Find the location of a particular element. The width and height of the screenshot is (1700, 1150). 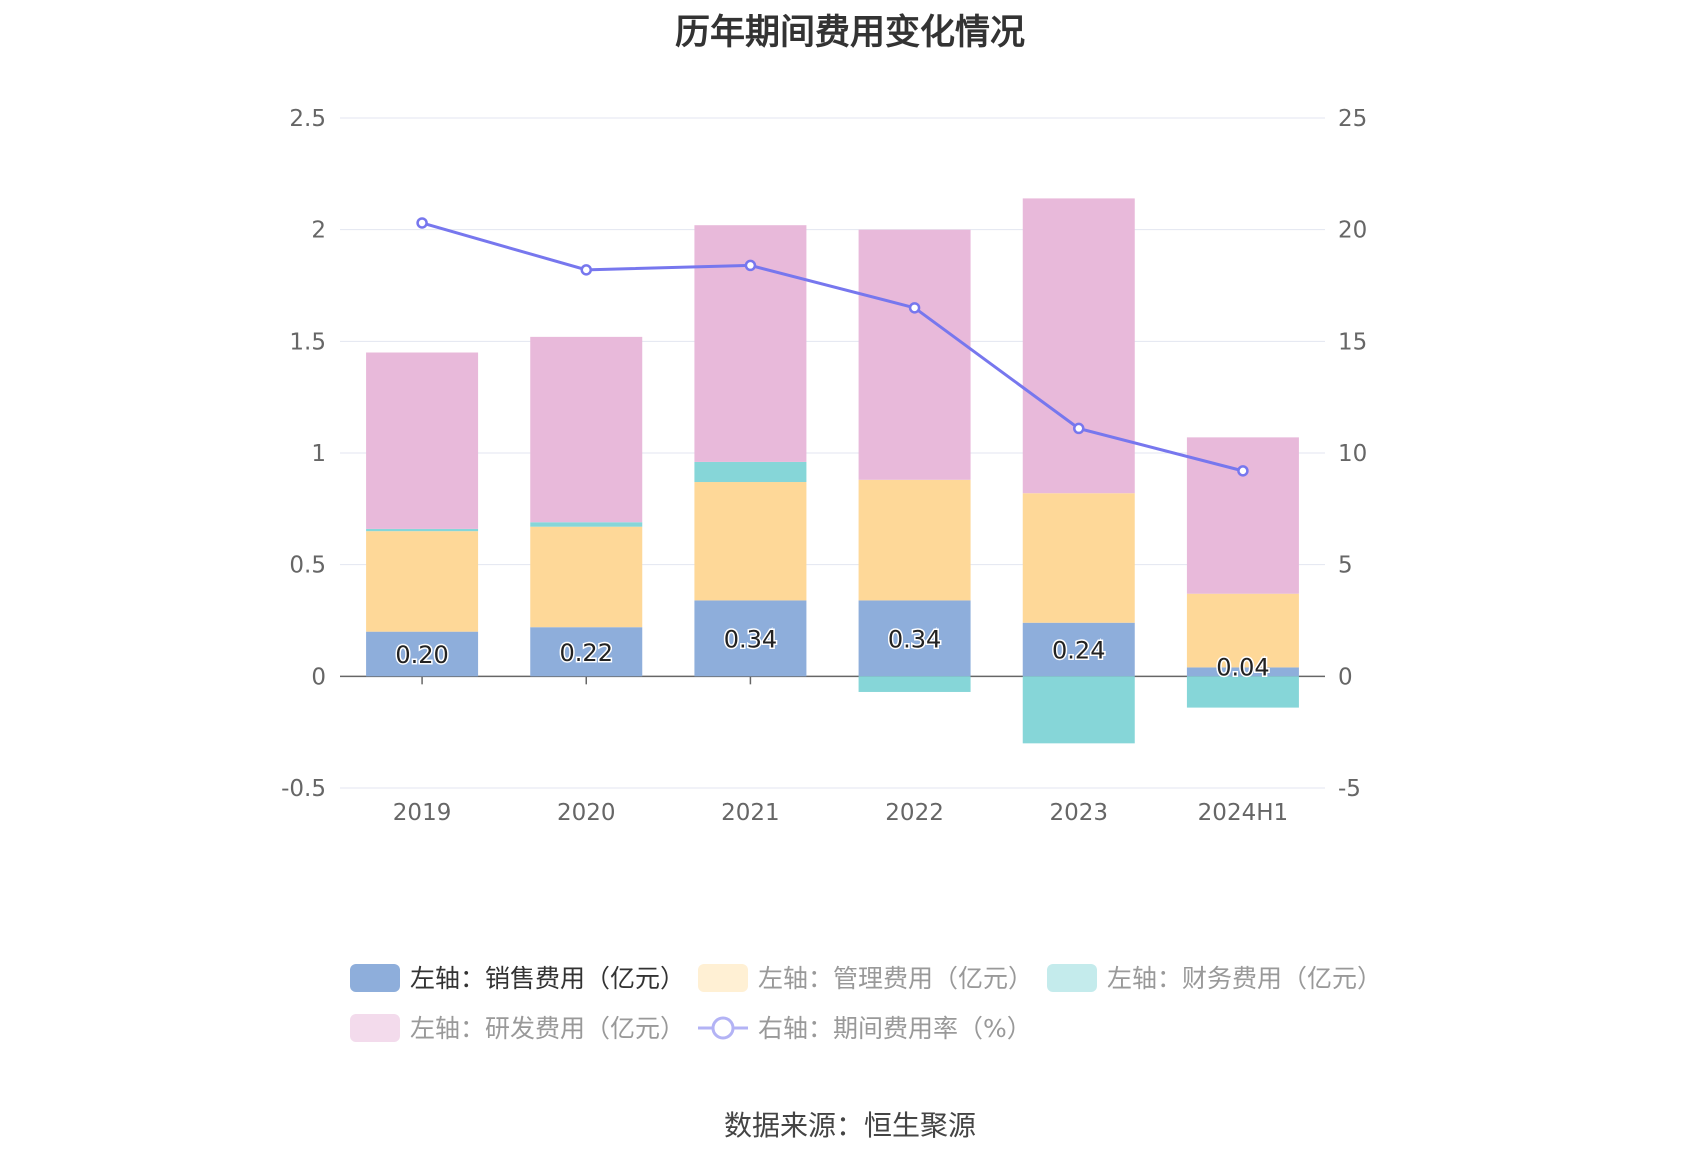

right-axis-tick-label: 10 is located at coordinates (1352, 454).